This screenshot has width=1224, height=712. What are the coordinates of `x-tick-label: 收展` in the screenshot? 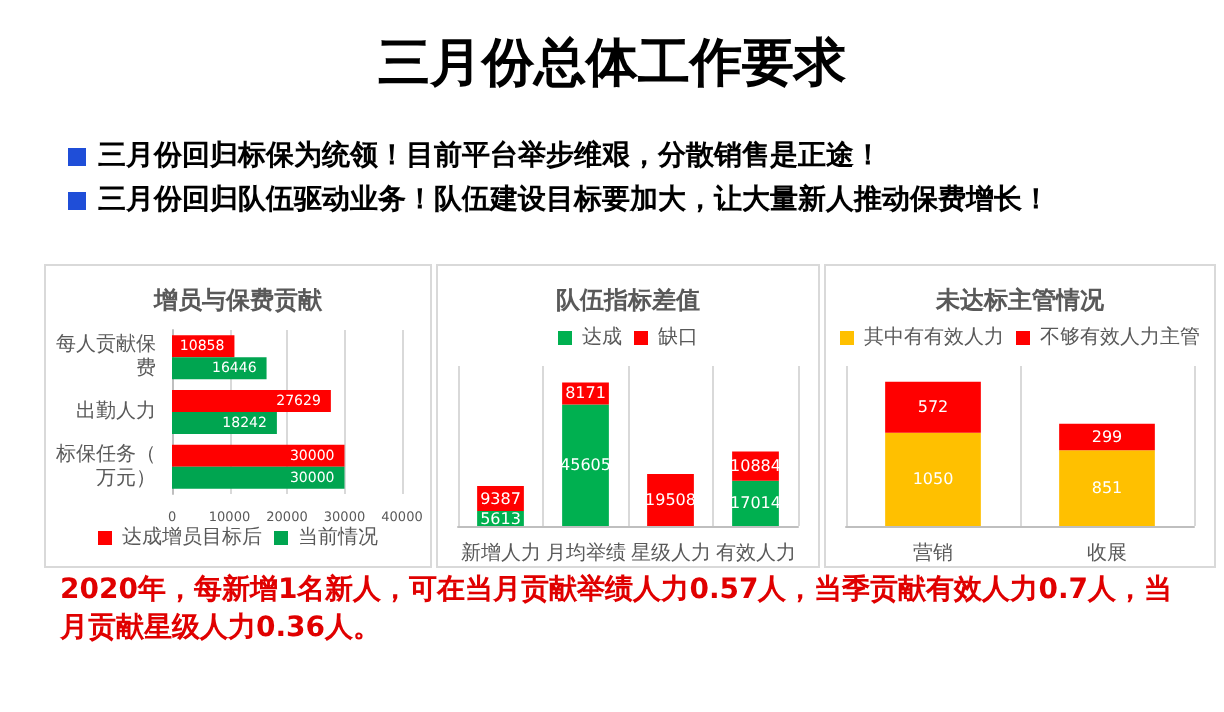 It's located at (1107, 554).